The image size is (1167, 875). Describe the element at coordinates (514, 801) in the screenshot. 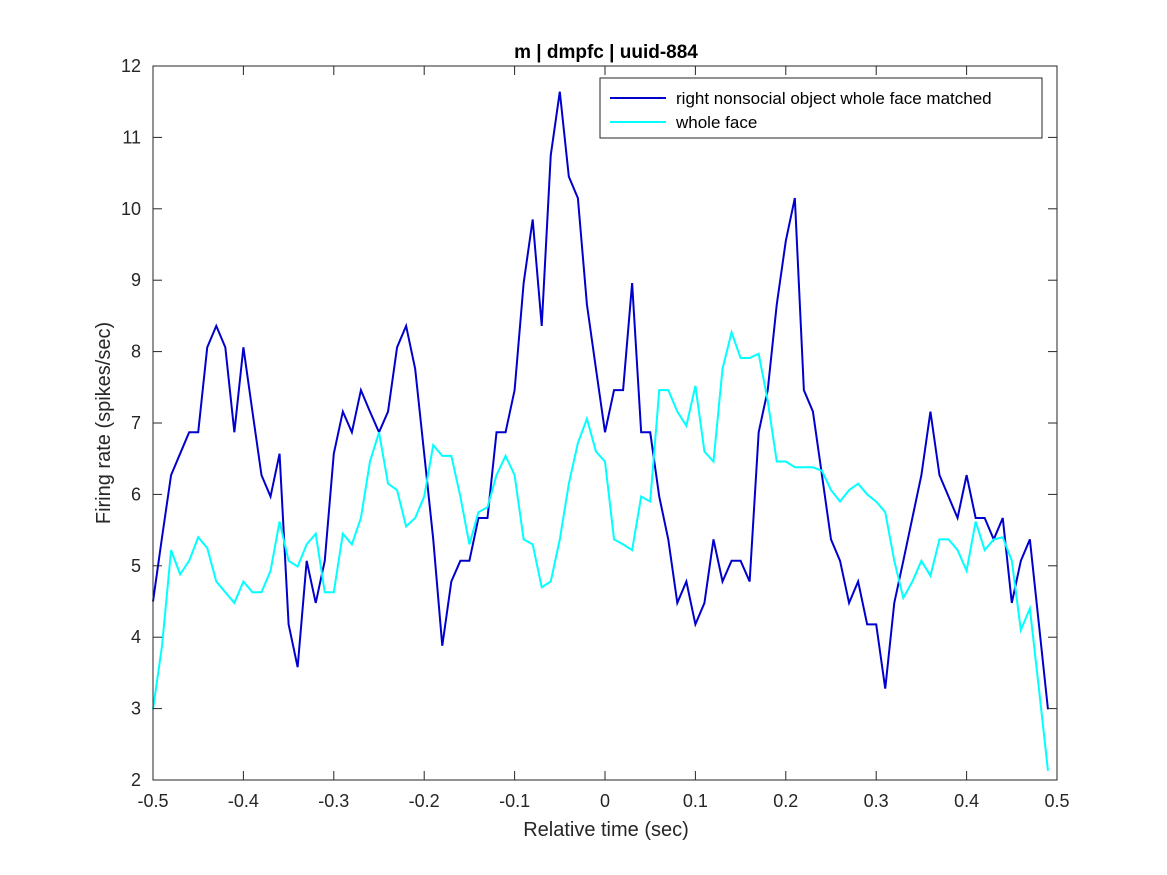

I see `x-tick-label: -0.1` at that location.